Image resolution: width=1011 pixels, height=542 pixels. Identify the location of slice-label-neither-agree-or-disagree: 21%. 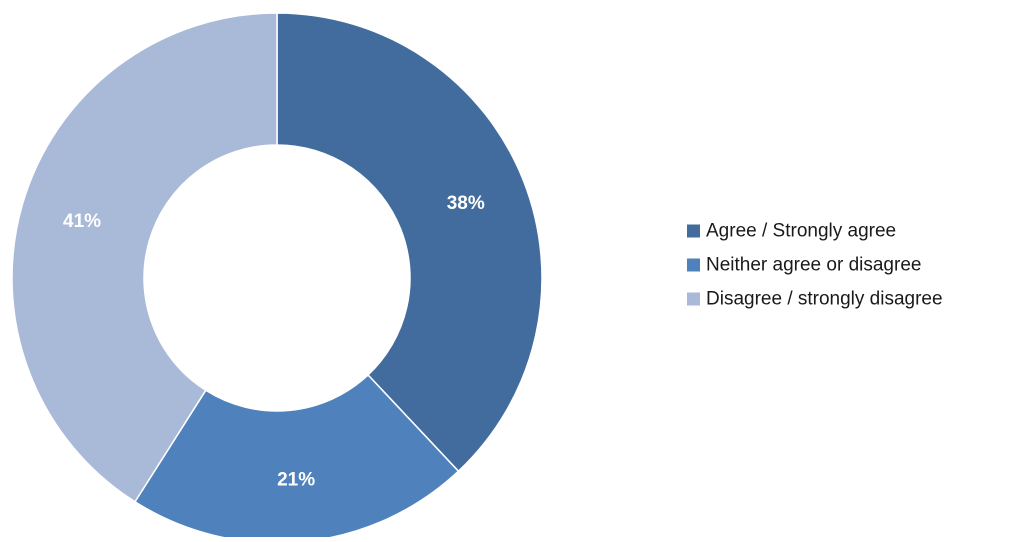
(296, 480).